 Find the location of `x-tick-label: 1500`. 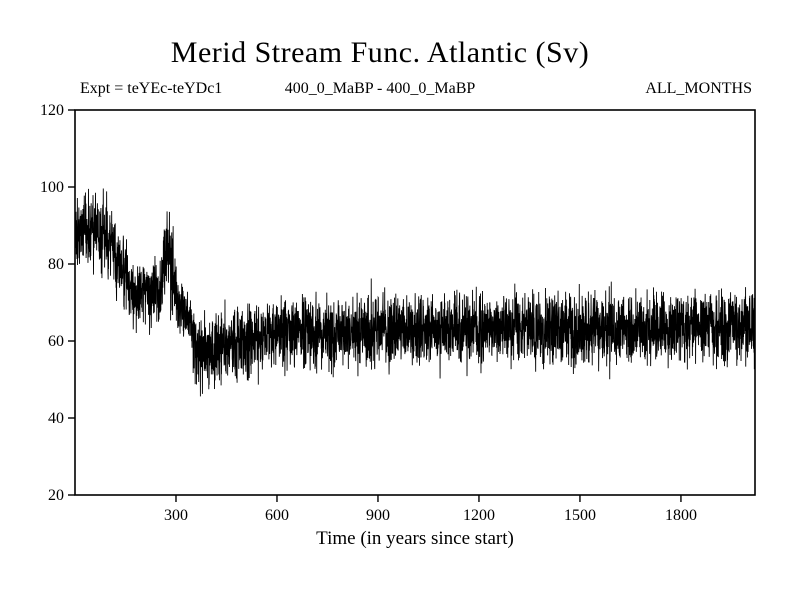

x-tick-label: 1500 is located at coordinates (580, 515).